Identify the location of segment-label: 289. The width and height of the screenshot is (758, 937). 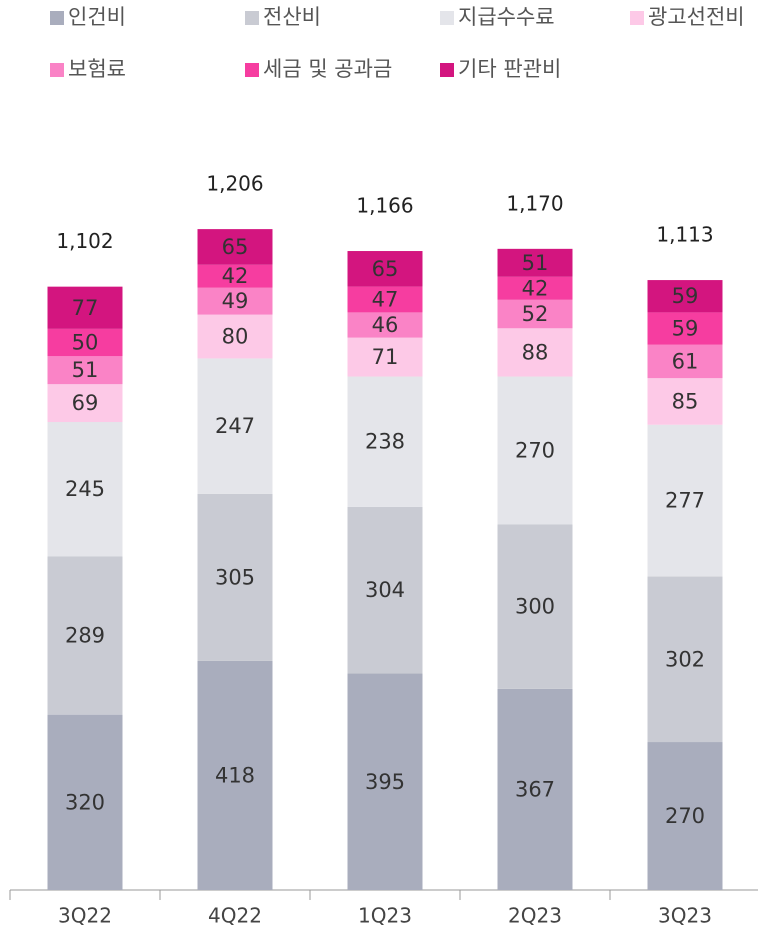
(85, 635).